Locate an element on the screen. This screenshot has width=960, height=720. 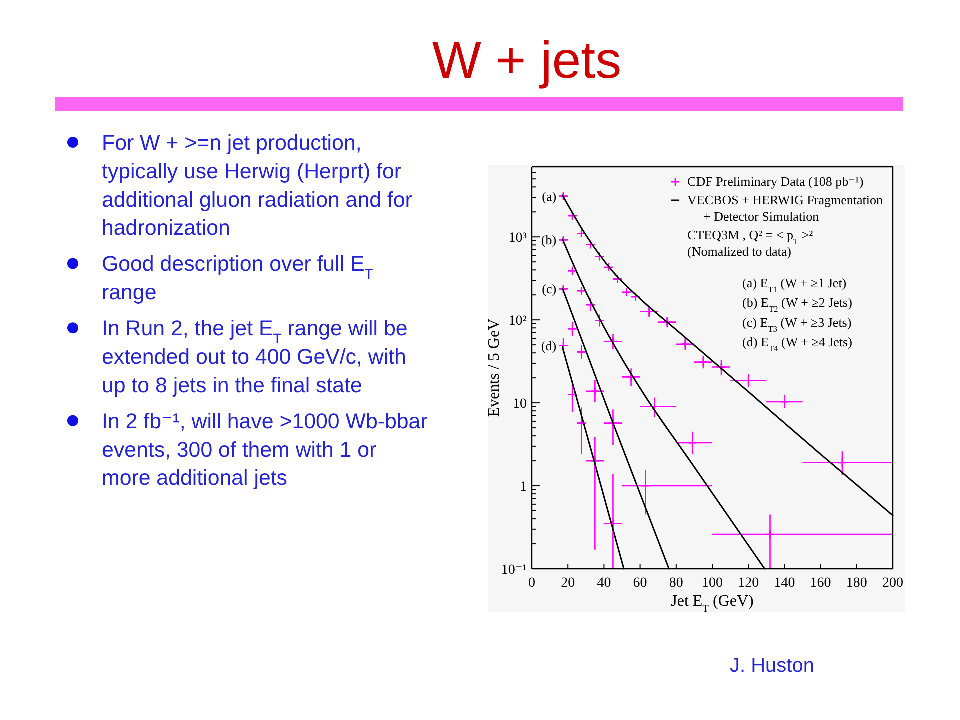
annotation: (d) is located at coordinates (549, 346).